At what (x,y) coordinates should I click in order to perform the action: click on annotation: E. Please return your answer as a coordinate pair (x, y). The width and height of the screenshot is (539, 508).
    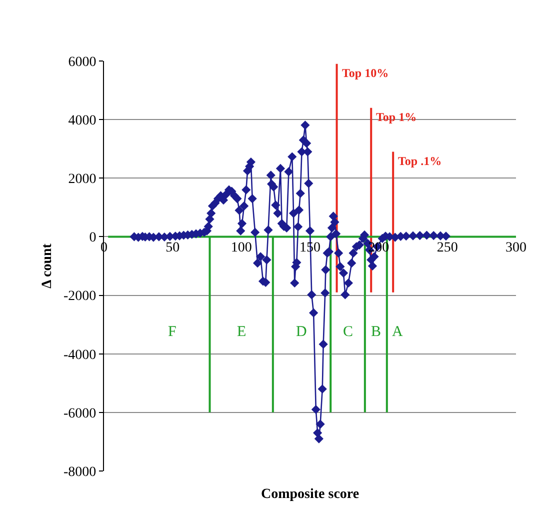
    Looking at the image, I should click on (241, 332).